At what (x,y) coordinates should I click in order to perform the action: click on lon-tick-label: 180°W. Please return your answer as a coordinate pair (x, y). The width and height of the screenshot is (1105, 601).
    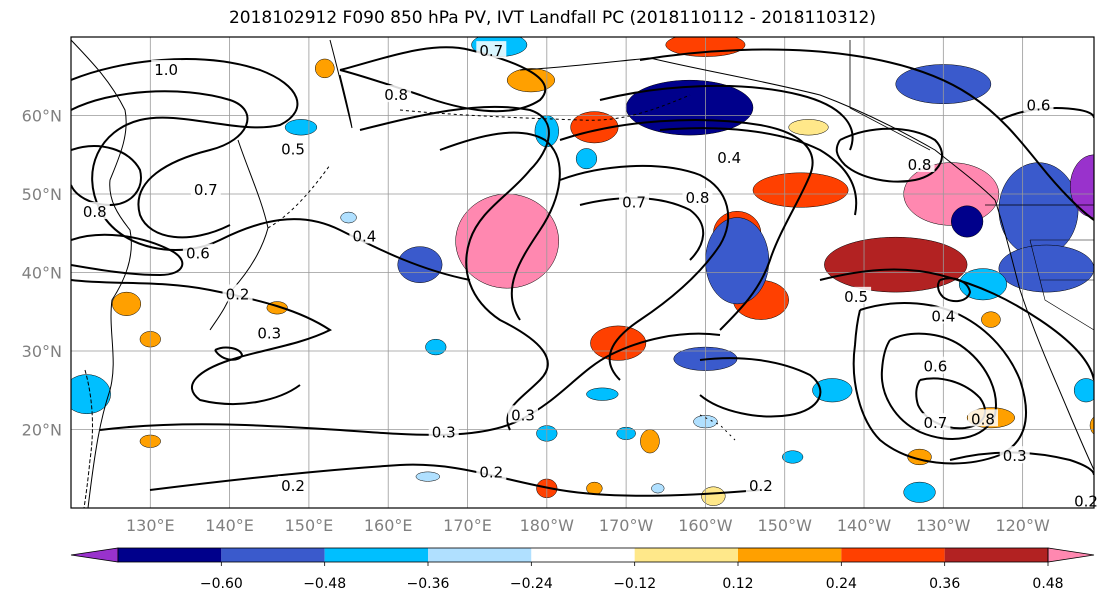
    Looking at the image, I should click on (547, 525).